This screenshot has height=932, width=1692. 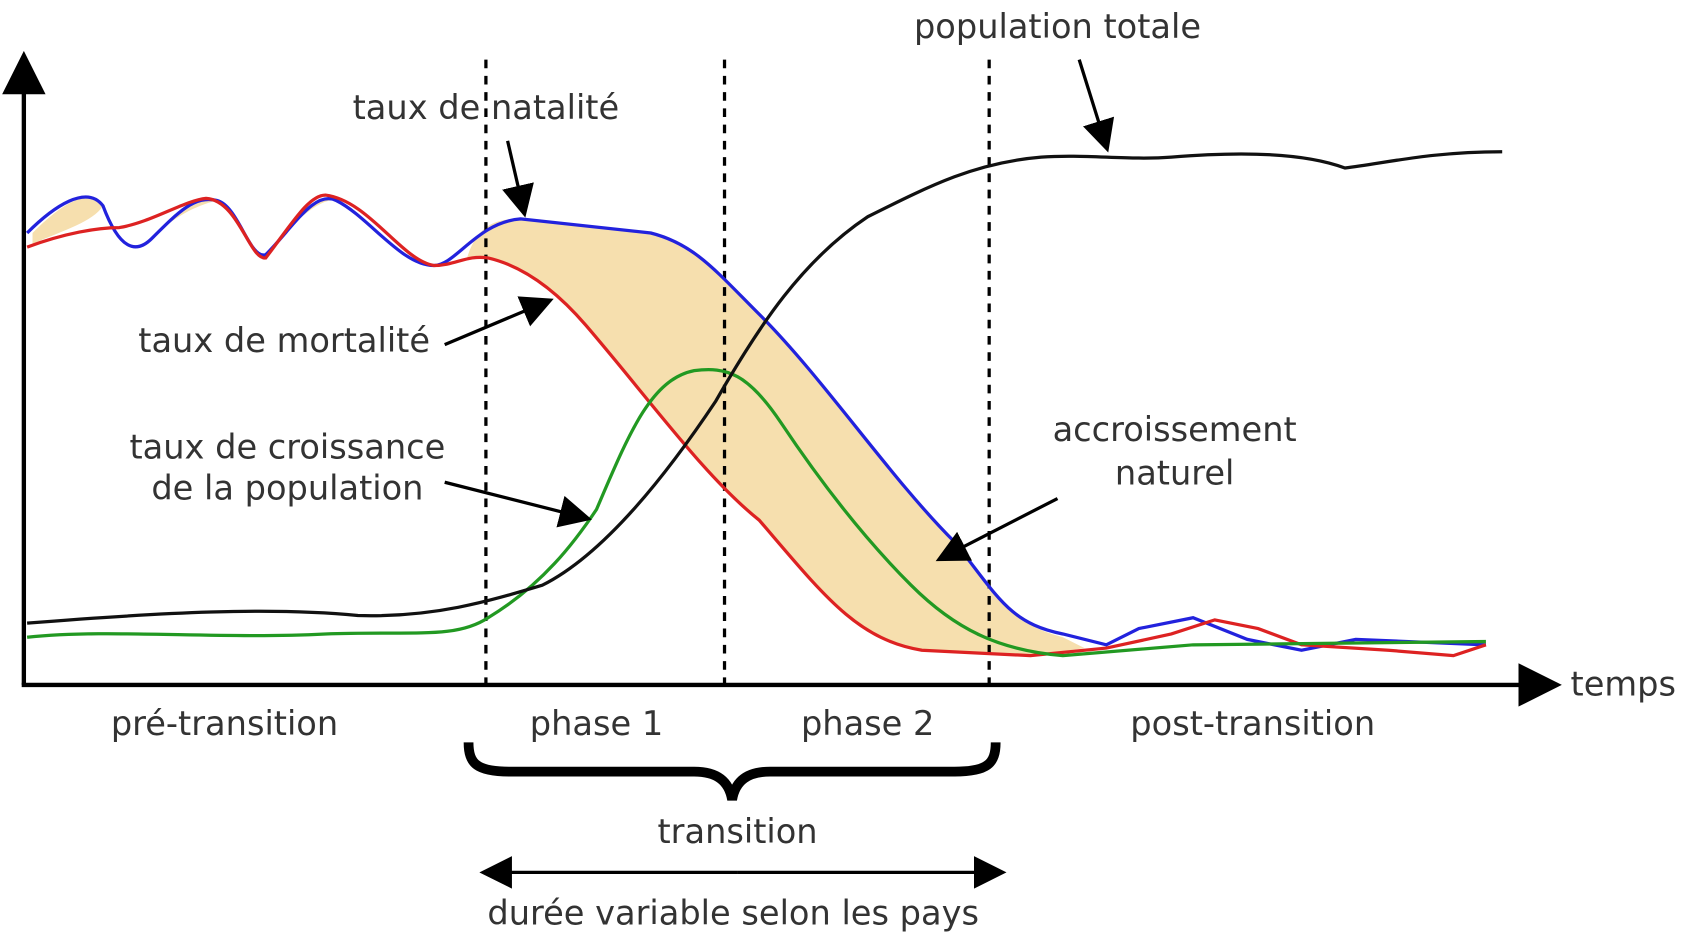 What do you see at coordinates (733, 912) in the screenshot?
I see `label: durée variable selon les pays` at bounding box center [733, 912].